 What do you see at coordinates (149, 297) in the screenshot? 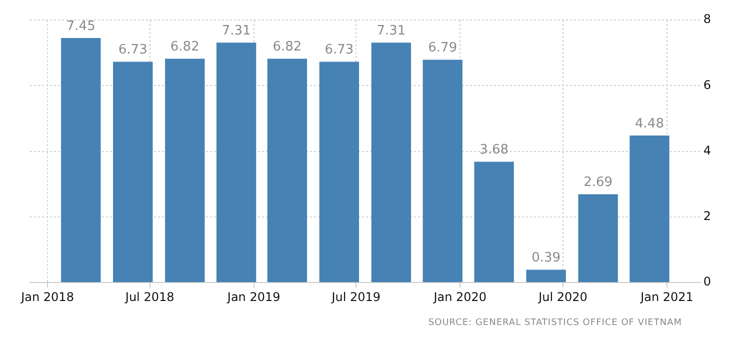
I see `x-tick-label: Jul 2018` at bounding box center [149, 297].